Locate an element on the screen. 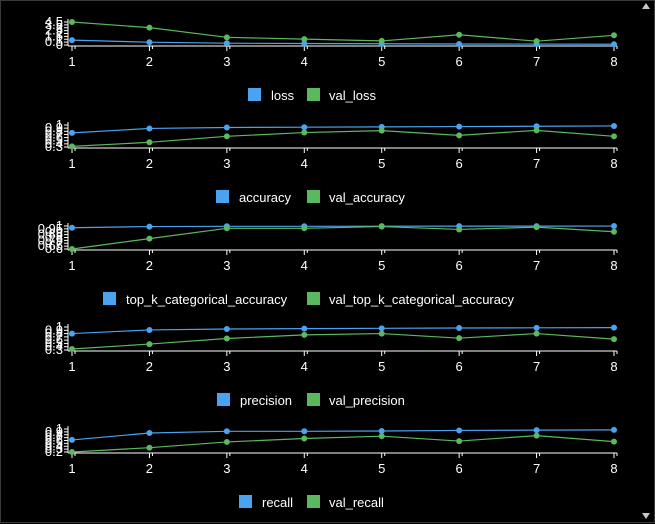  legend-swatch-val_precision is located at coordinates (313, 399).